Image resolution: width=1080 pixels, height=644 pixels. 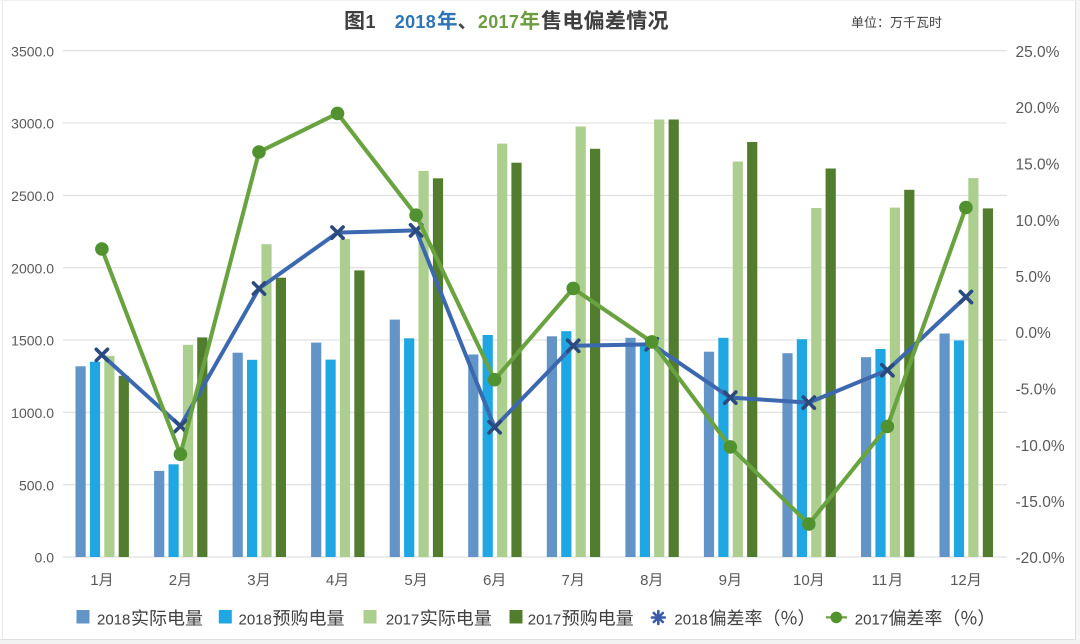 I want to click on svg-text: 20.0%, so click(x=1038, y=108).